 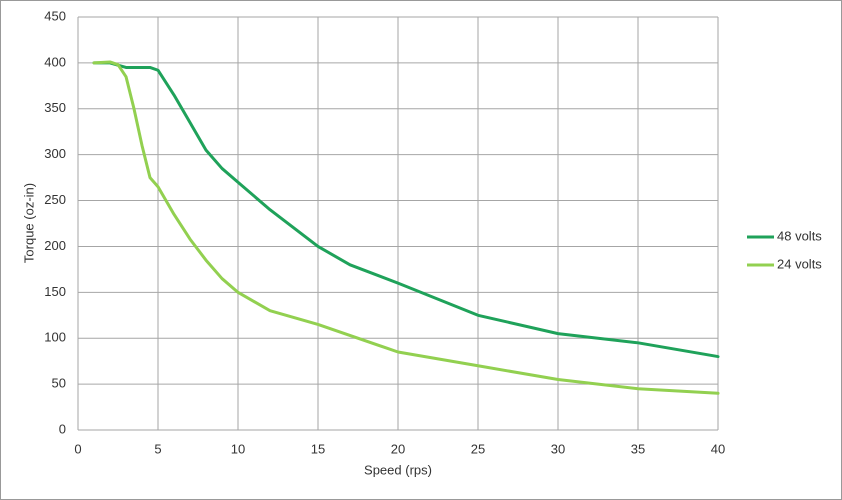 What do you see at coordinates (55, 153) in the screenshot?
I see `y-tick-label: 300` at bounding box center [55, 153].